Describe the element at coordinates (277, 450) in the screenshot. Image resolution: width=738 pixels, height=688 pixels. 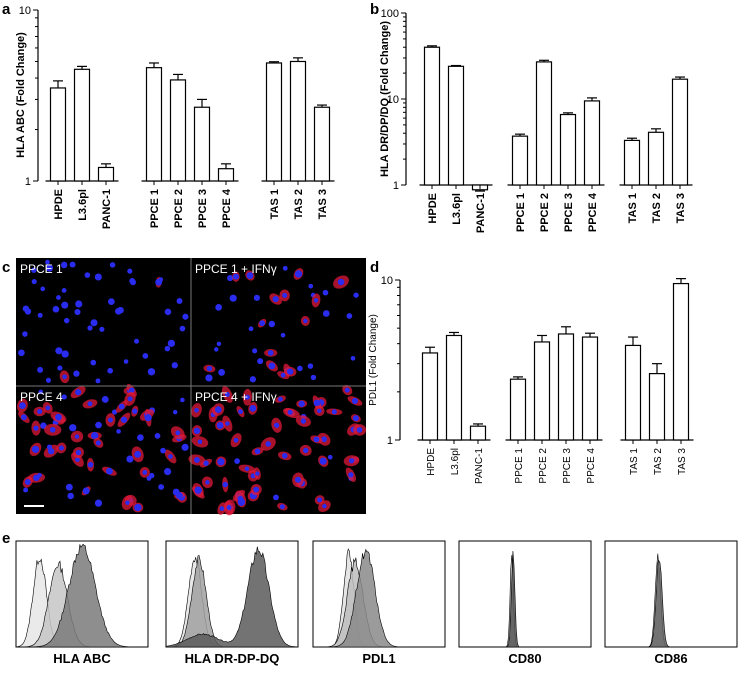
I see `micrograph-tile: PPCE 4 + IFNγ` at that location.